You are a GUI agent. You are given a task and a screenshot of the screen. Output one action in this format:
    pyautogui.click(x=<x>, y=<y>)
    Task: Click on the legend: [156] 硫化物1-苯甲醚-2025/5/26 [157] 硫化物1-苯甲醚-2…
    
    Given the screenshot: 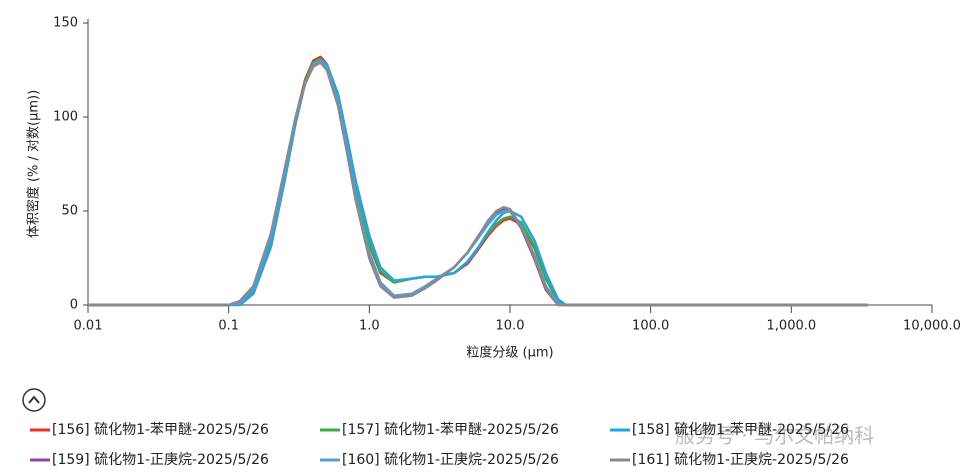 What is the action you would take?
    pyautogui.click(x=439, y=444)
    